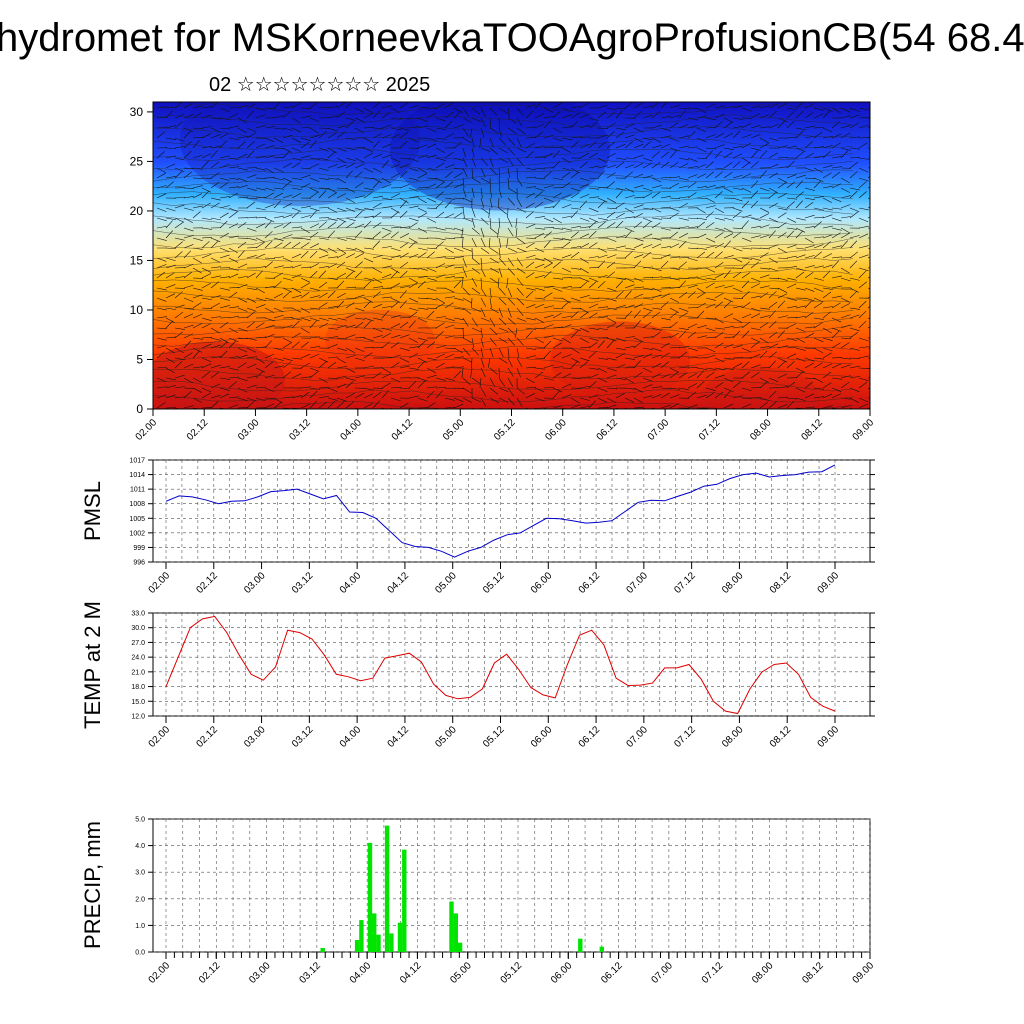 The image size is (1024, 1024). I want to click on temp-xtick-label: 06.12, so click(590, 737).